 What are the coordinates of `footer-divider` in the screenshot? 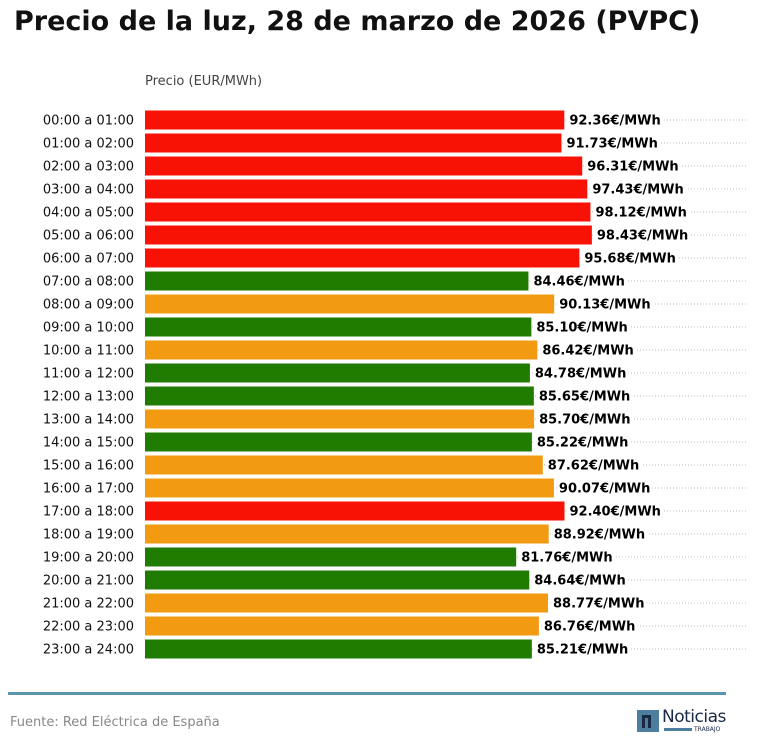 It's located at (367, 693).